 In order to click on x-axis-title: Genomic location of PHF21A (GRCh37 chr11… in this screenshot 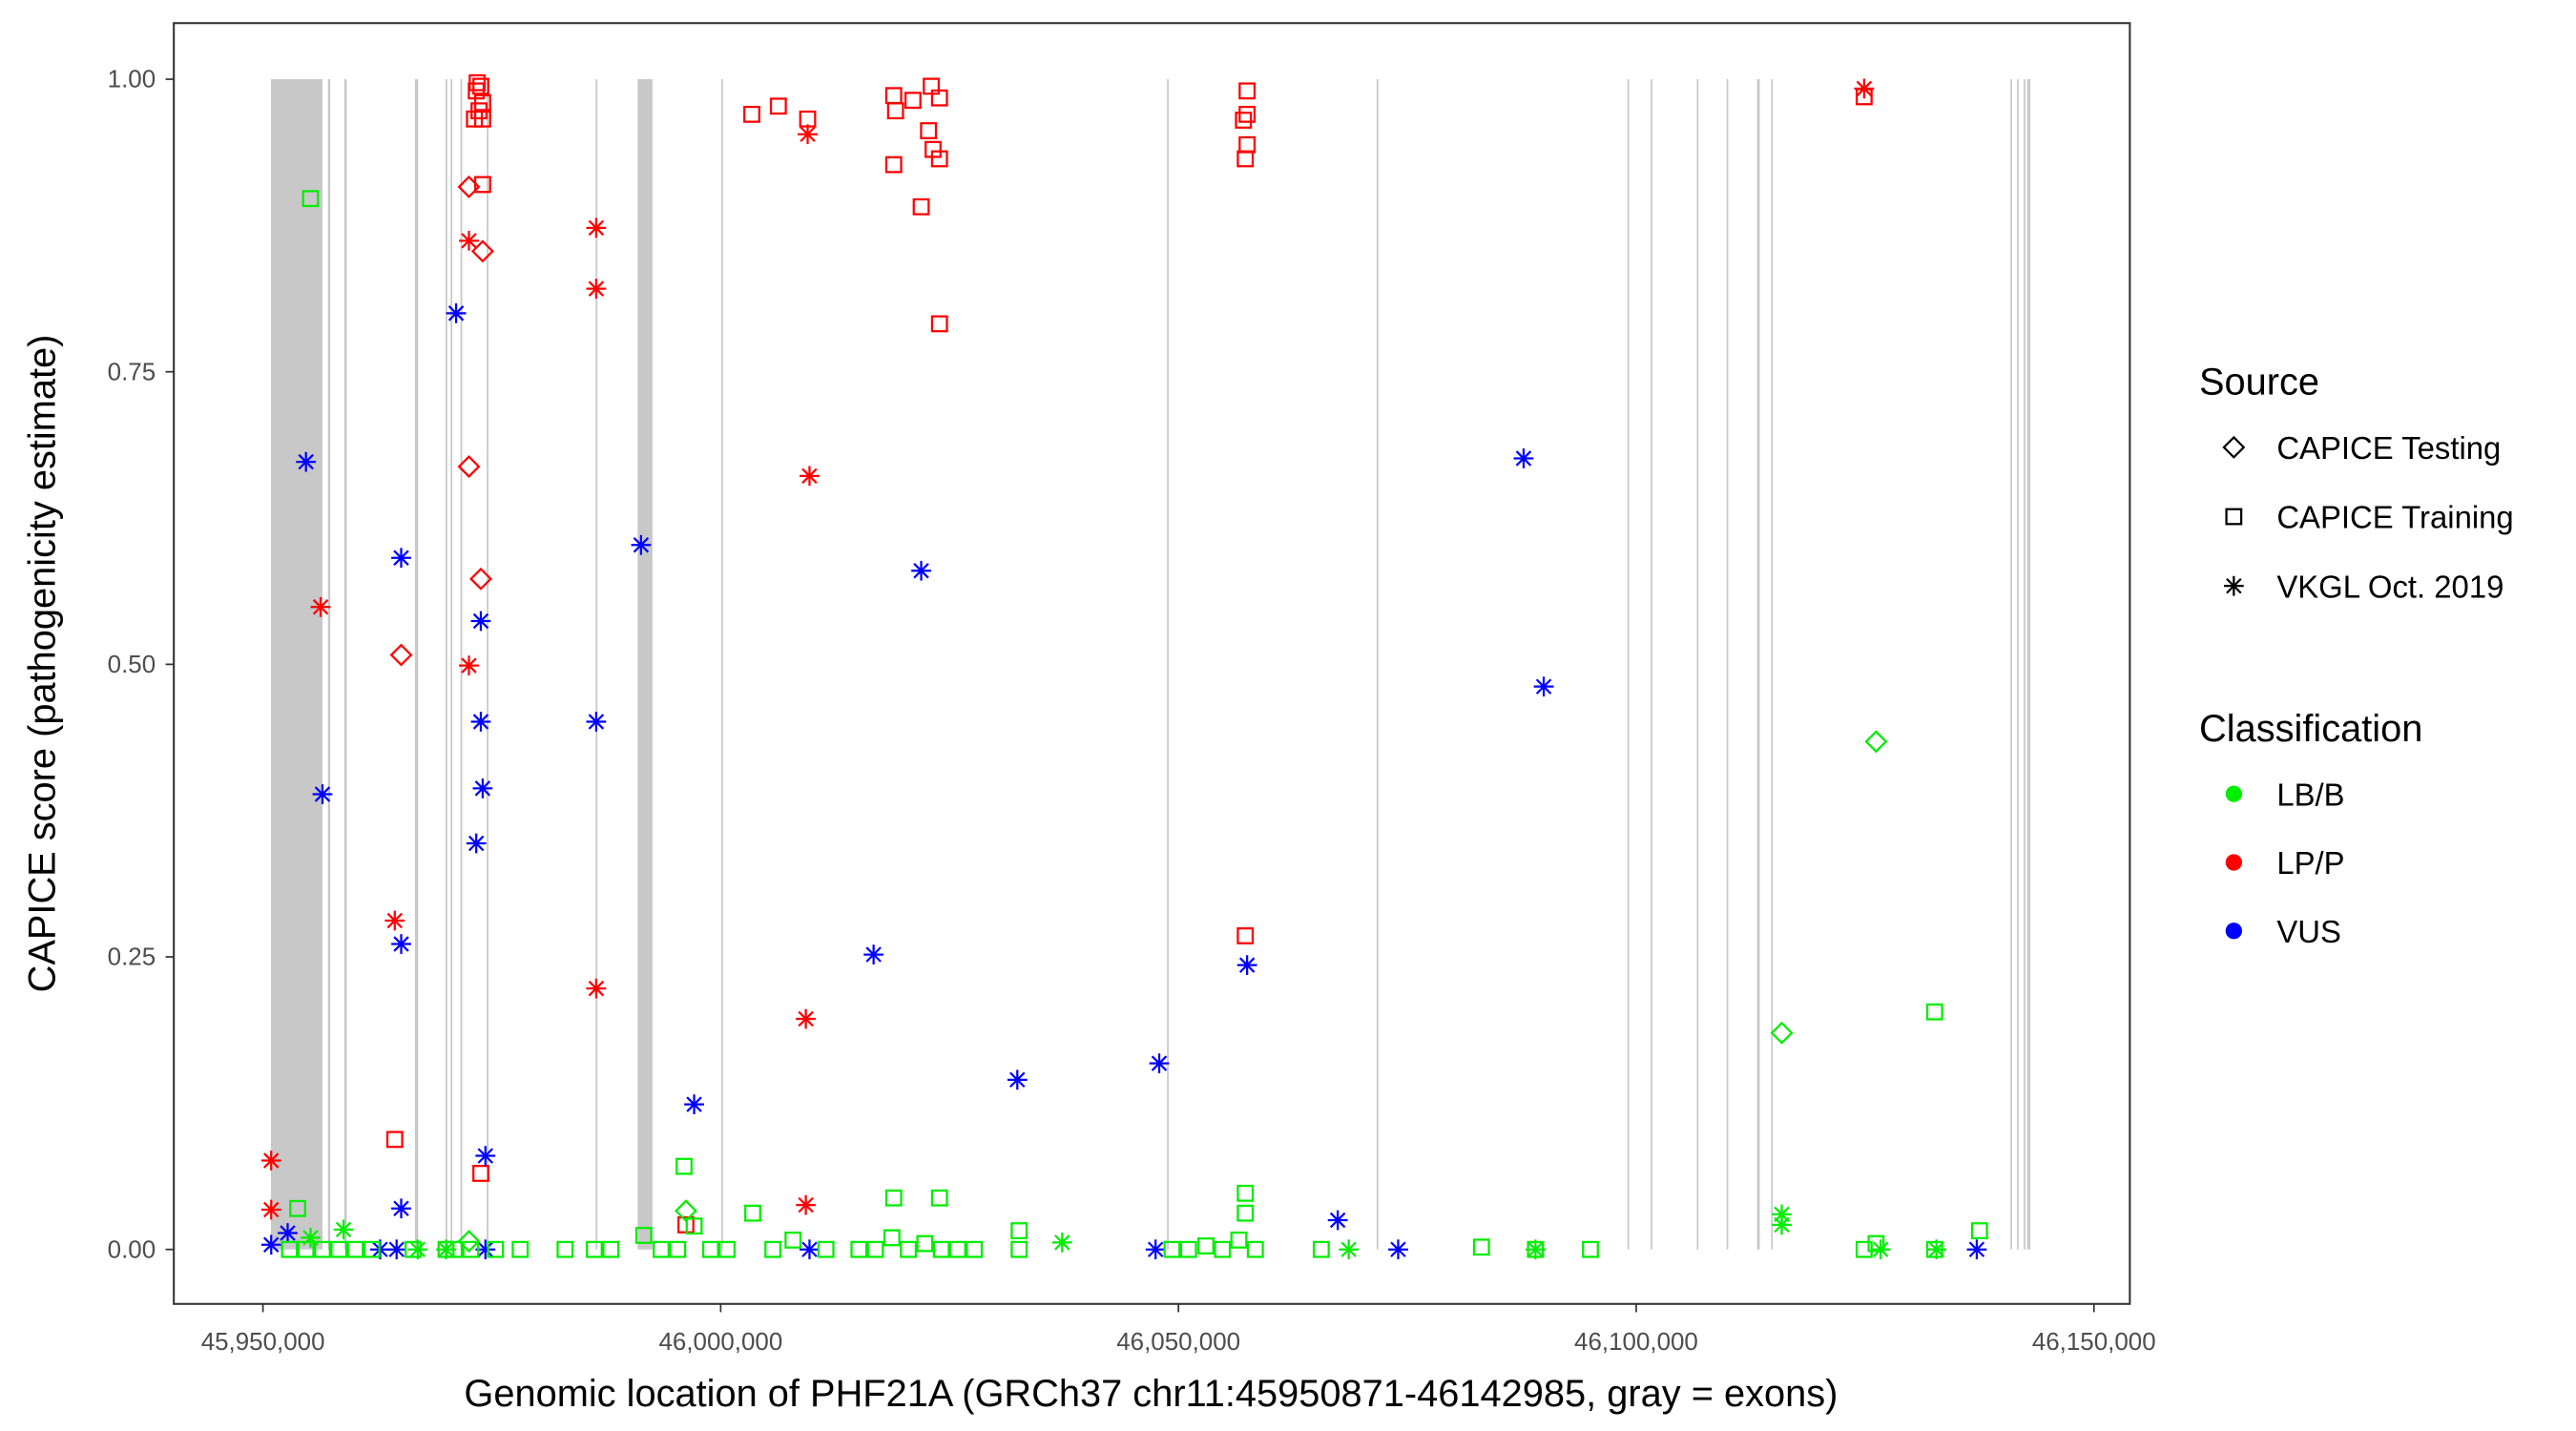, I will do `click(1151, 1394)`.